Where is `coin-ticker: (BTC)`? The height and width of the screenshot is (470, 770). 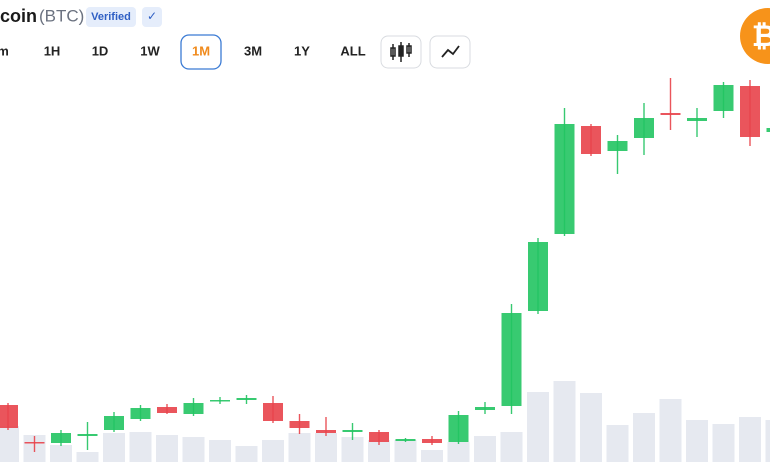 coin-ticker: (BTC) is located at coordinates (61, 15).